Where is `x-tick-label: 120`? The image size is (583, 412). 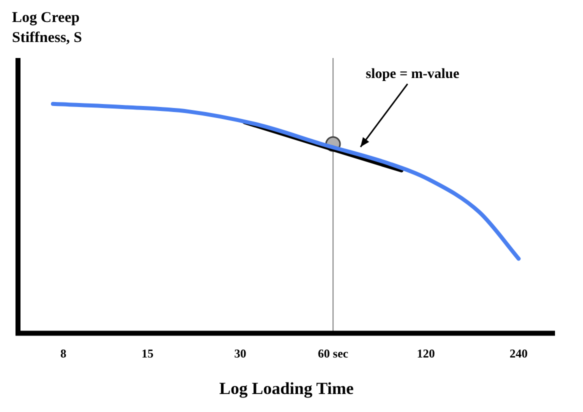 x-tick-label: 120 is located at coordinates (425, 353).